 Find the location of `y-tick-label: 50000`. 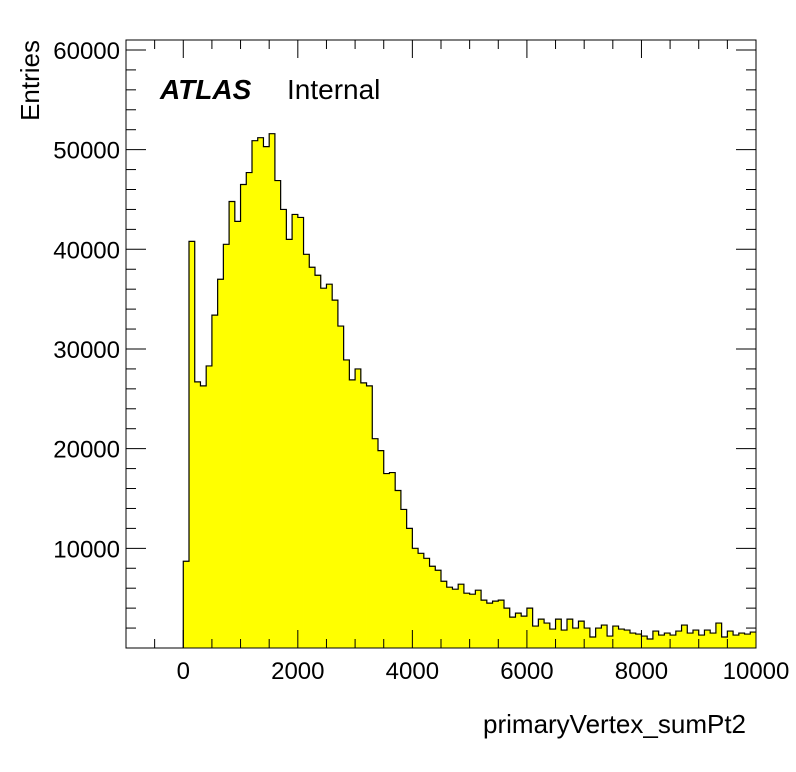

y-tick-label: 50000 is located at coordinates (86, 151).